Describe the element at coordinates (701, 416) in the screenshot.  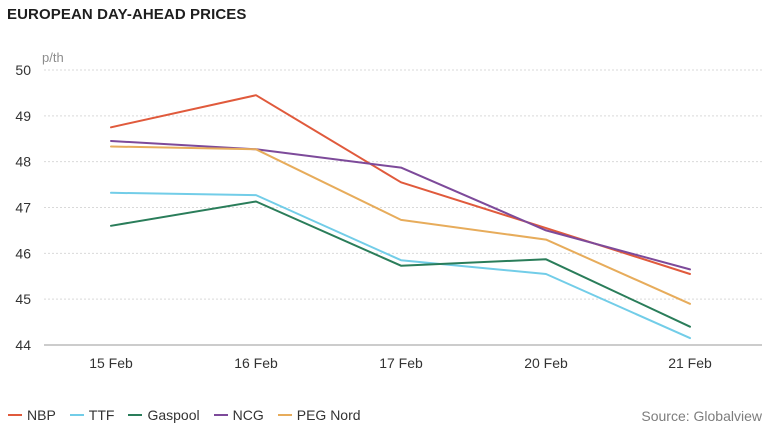
I see `source-note: Source: Globalview` at that location.